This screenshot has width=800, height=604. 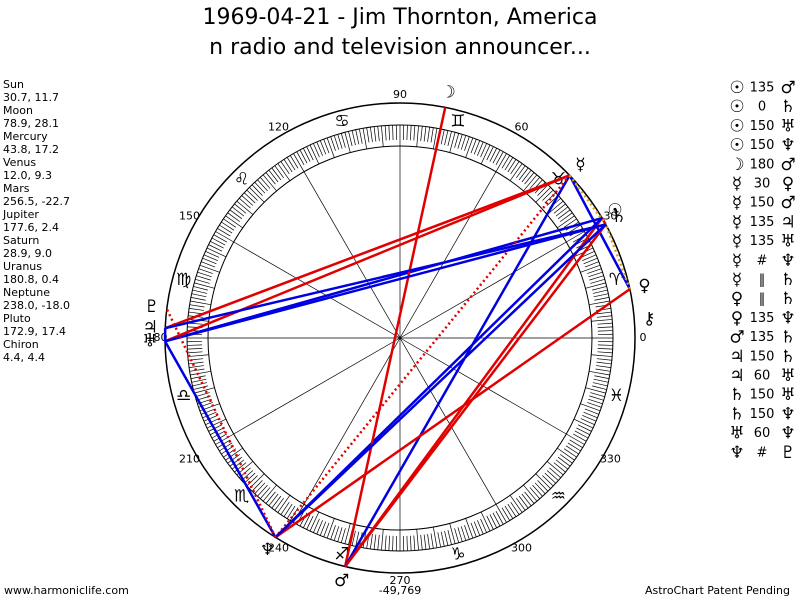 I want to click on website: www.harmoniclife.com, so click(x=66, y=590).